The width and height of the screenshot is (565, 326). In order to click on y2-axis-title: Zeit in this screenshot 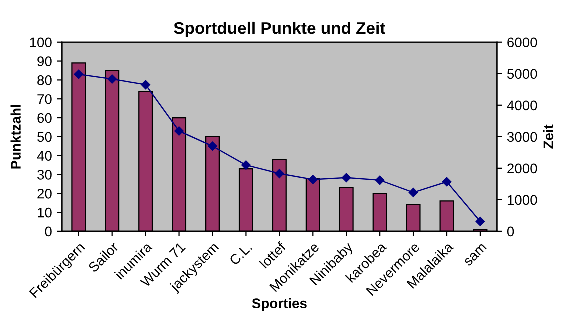, I will do `click(548, 136)`.